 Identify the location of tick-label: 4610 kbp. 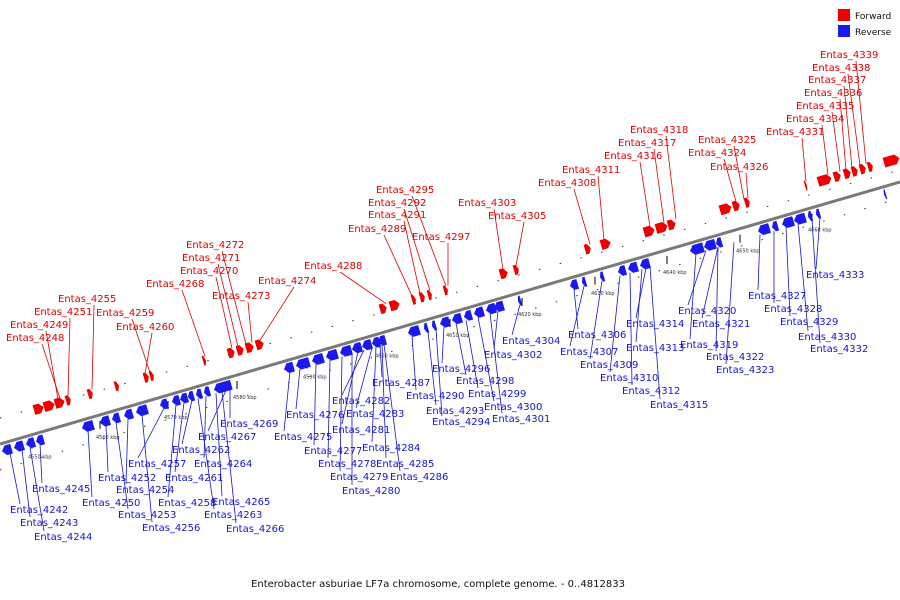
(458, 336).